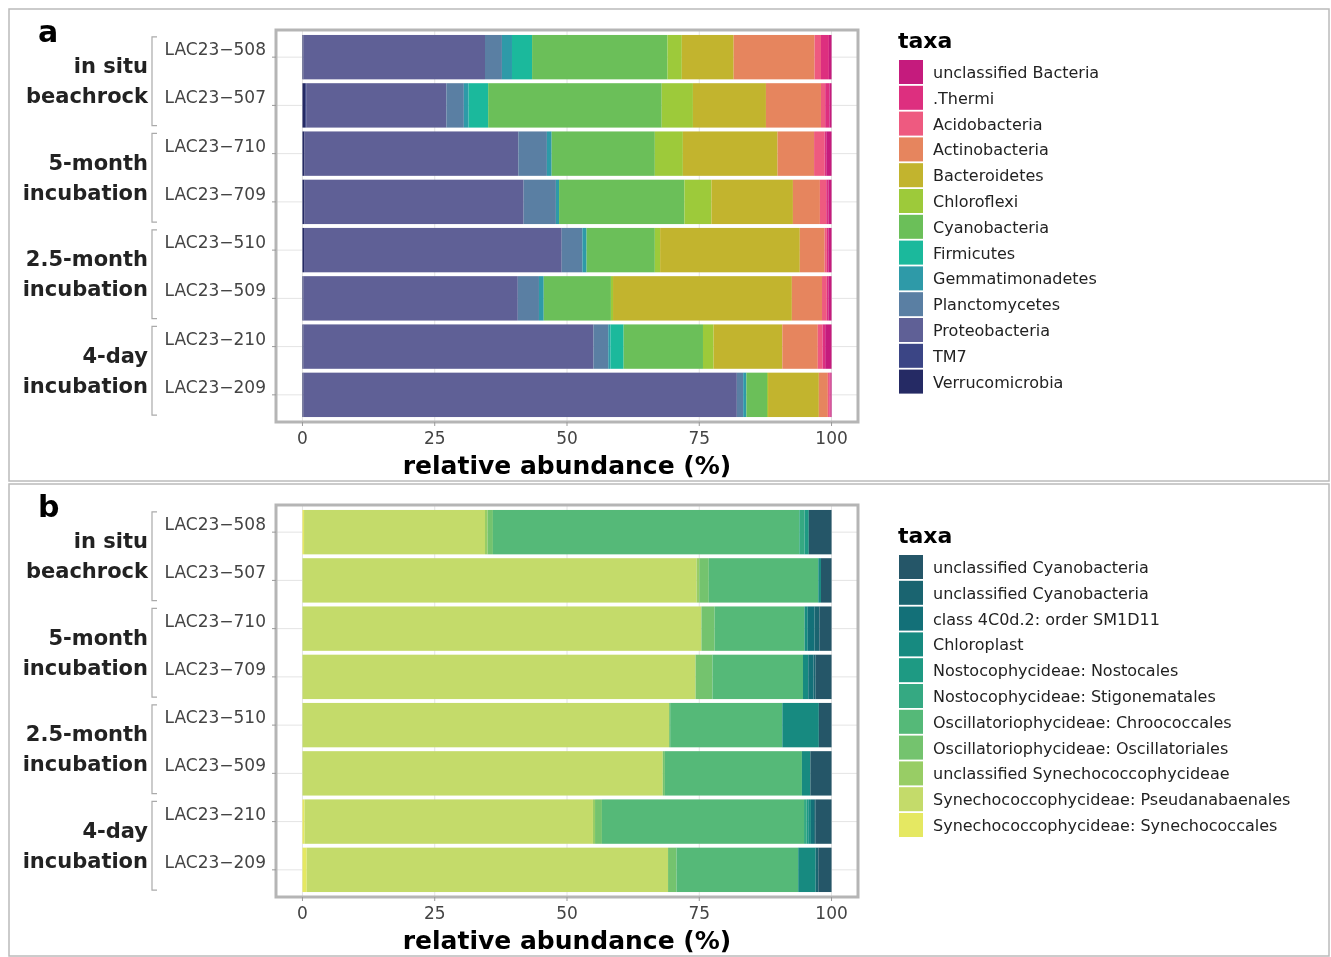  Describe the element at coordinates (49, 506) in the screenshot. I see `chart-title: b` at that location.